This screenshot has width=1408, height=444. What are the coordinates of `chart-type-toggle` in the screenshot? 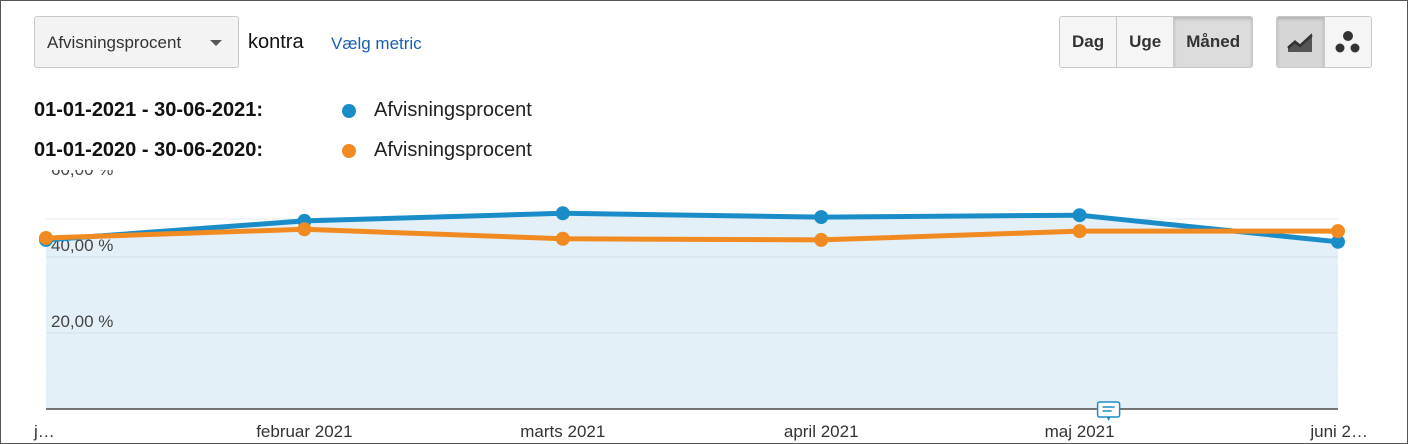 It's located at (1324, 42).